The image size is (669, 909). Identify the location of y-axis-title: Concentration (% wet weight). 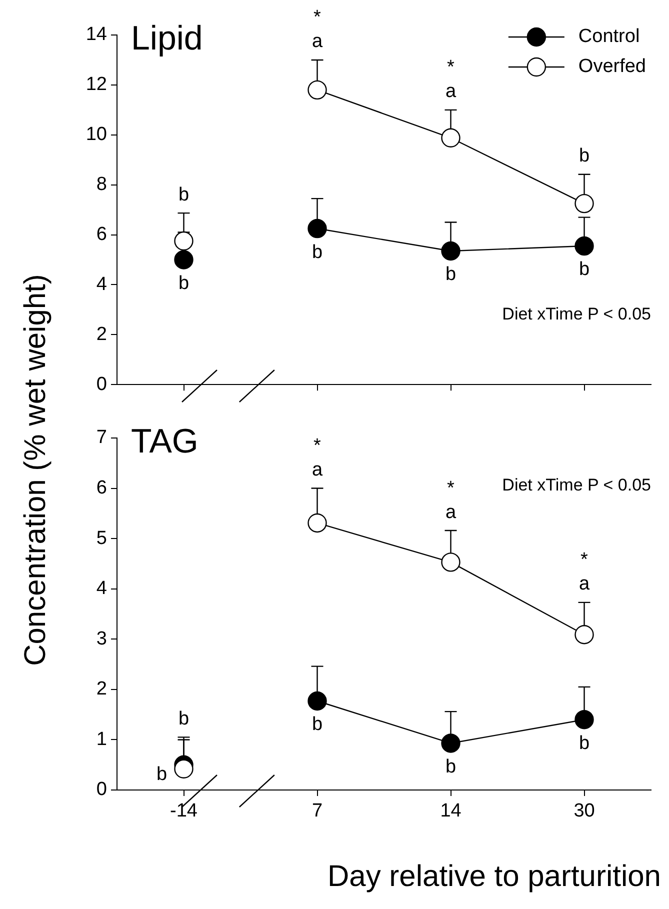
(35, 470).